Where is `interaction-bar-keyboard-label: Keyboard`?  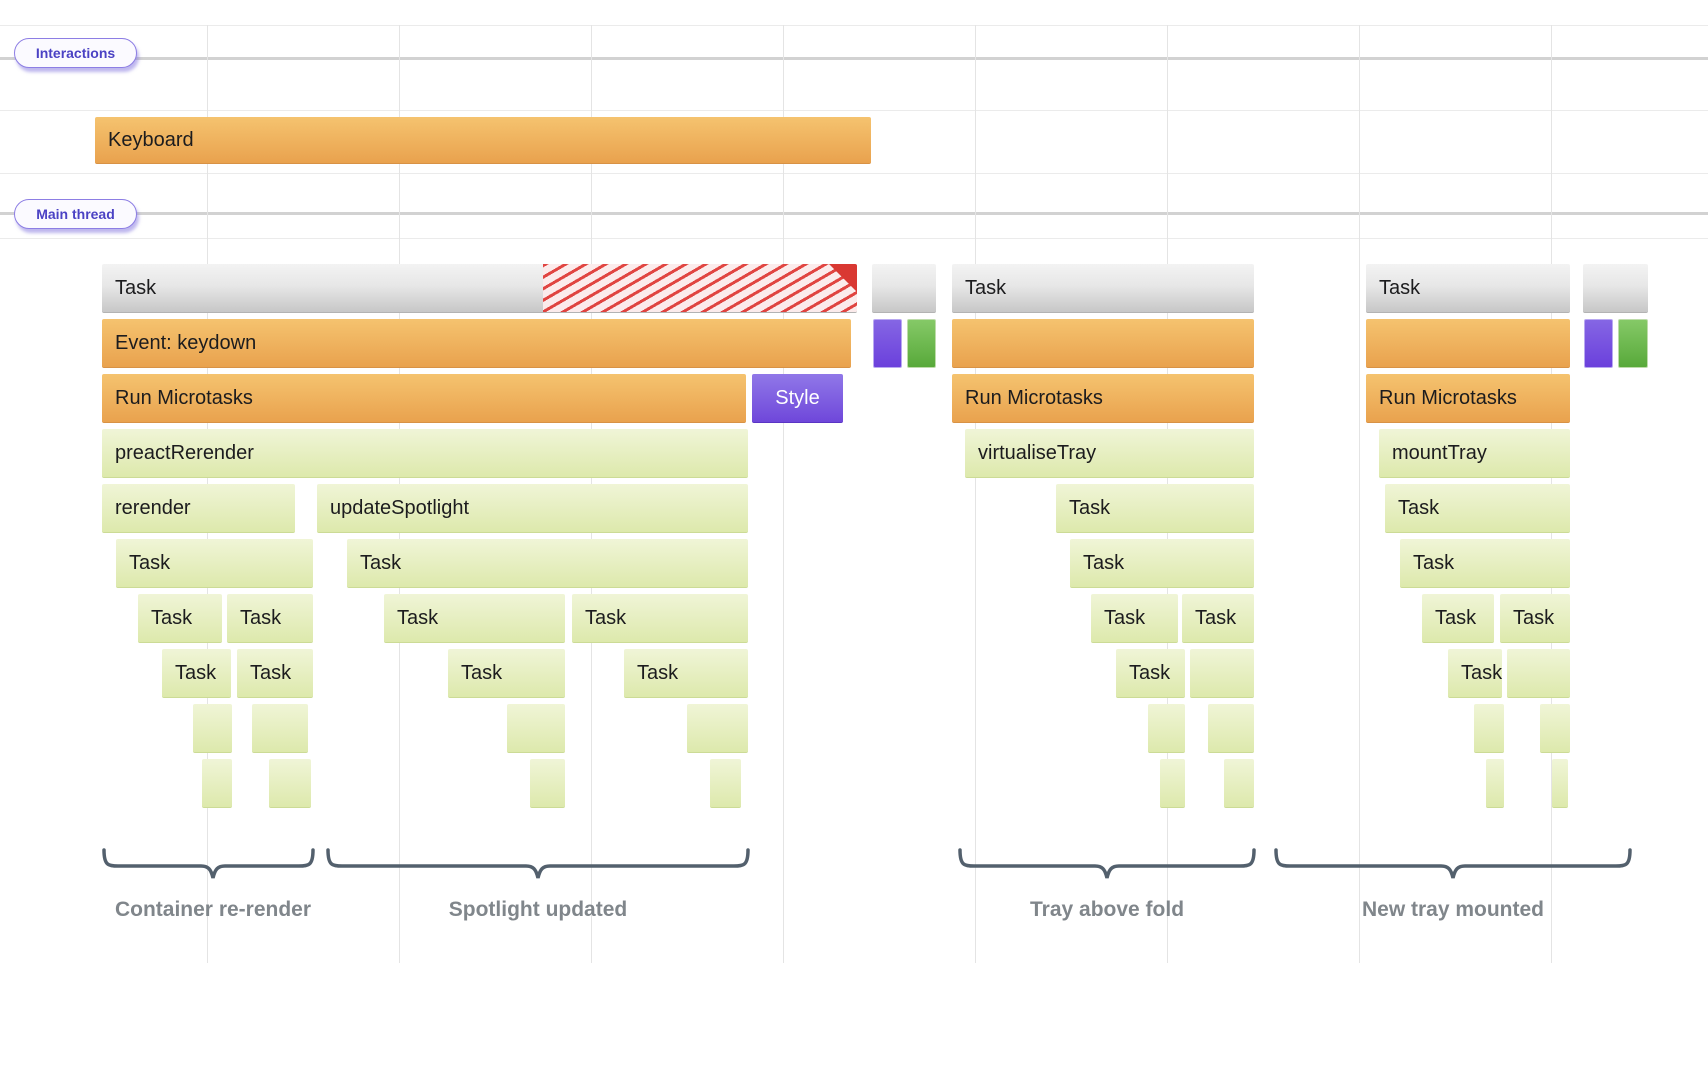
interaction-bar-keyboard-label: Keyboard is located at coordinates (151, 139).